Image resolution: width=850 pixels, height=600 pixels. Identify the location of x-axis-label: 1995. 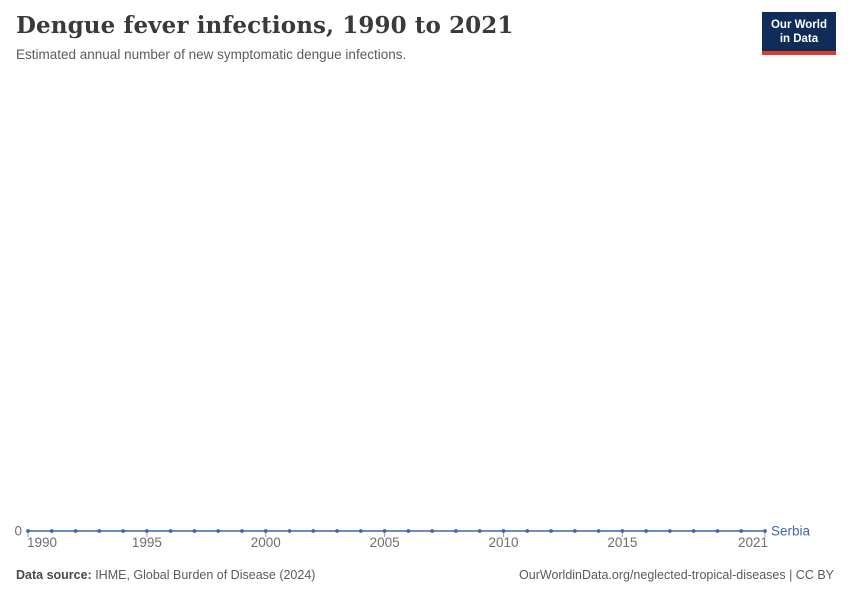
(147, 542).